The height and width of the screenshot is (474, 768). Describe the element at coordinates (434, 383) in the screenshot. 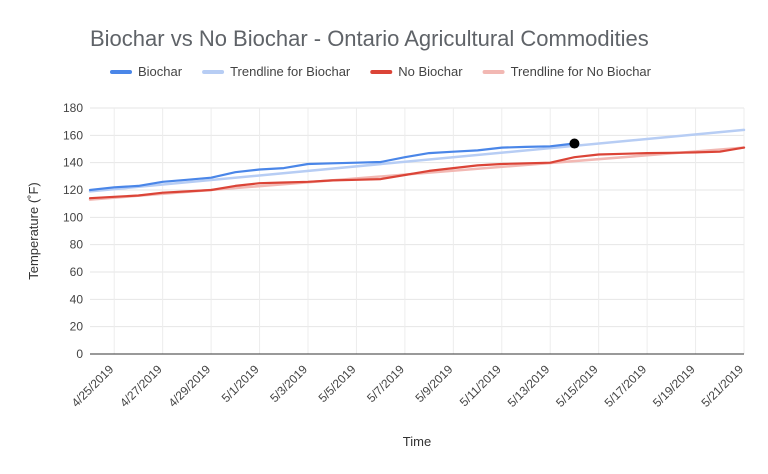

I see `x-tick-label: 5/9/2019` at that location.